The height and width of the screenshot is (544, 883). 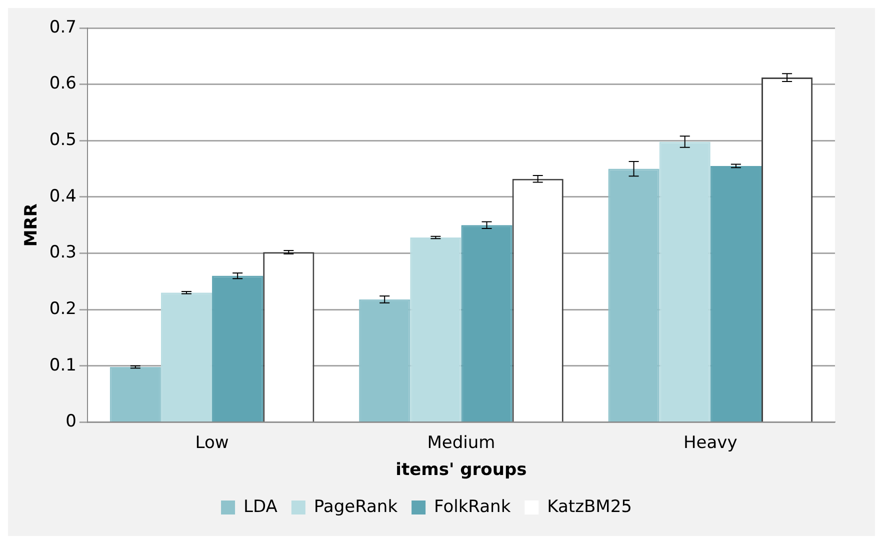 What do you see at coordinates (62, 365) in the screenshot?
I see `y-tick-label: 0.1` at bounding box center [62, 365].